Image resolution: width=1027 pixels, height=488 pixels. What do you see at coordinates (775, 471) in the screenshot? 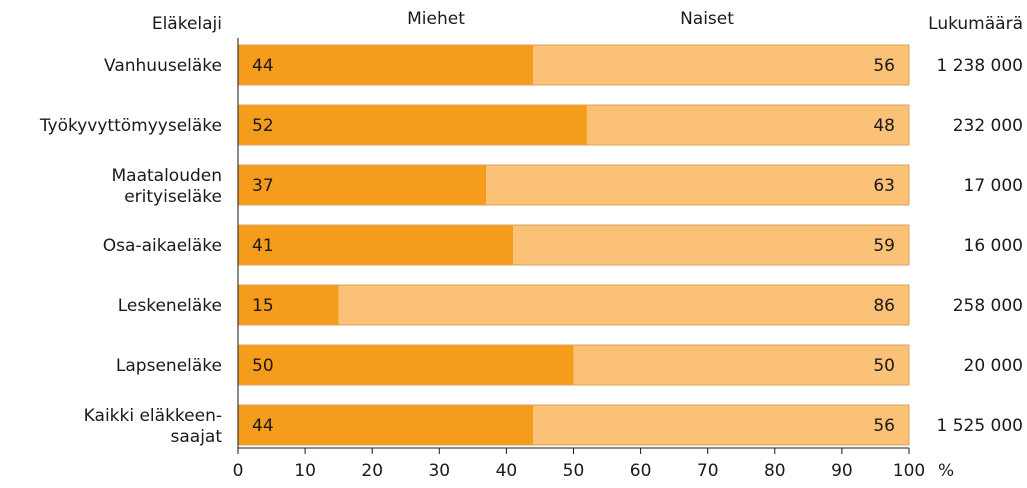
I see `x-tick-label: 80` at bounding box center [775, 471].